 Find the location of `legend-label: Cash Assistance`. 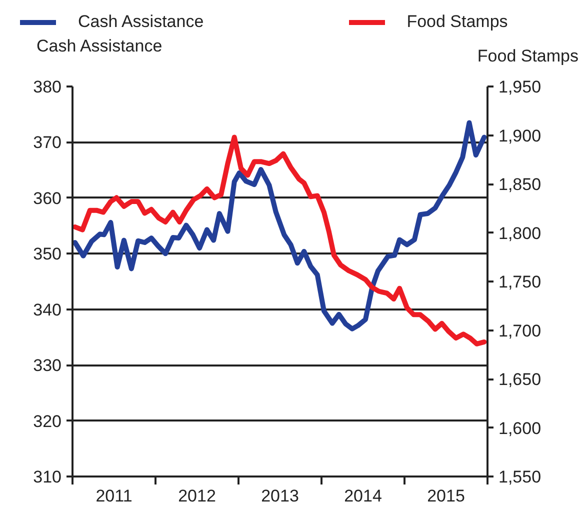

legend-label: Cash Assistance is located at coordinates (141, 22).